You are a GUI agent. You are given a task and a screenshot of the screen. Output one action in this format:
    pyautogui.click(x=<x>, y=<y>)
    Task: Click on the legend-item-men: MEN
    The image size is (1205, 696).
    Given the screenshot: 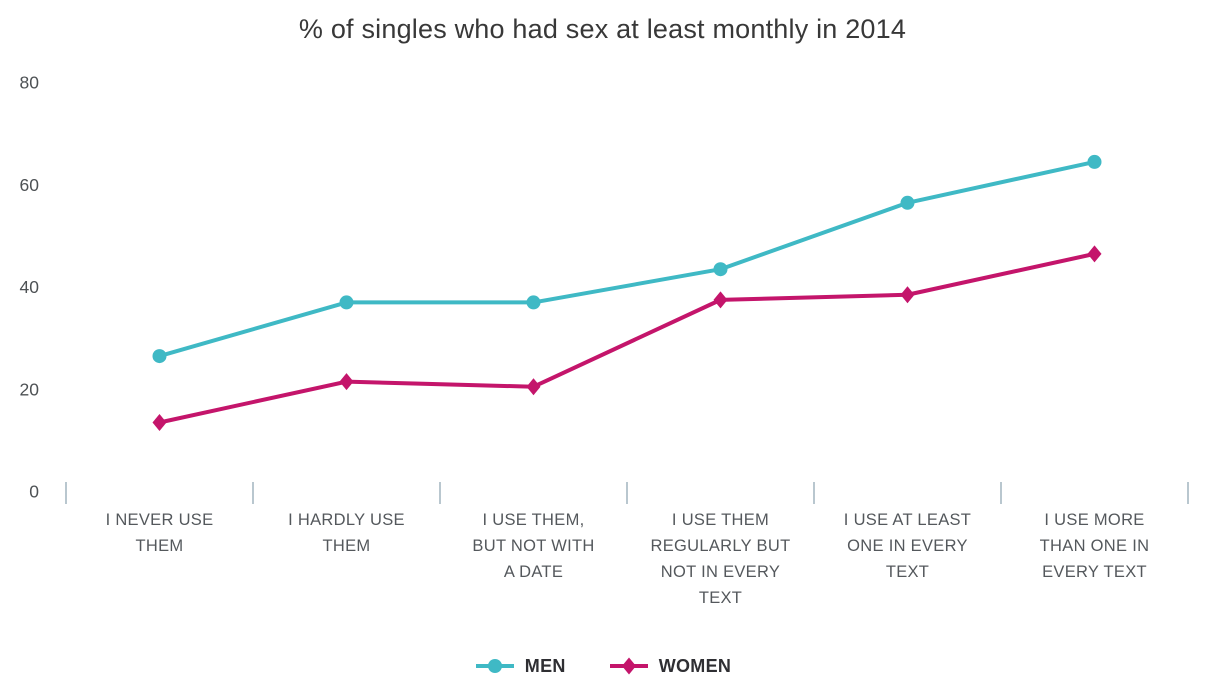 What is the action you would take?
    pyautogui.click(x=520, y=666)
    